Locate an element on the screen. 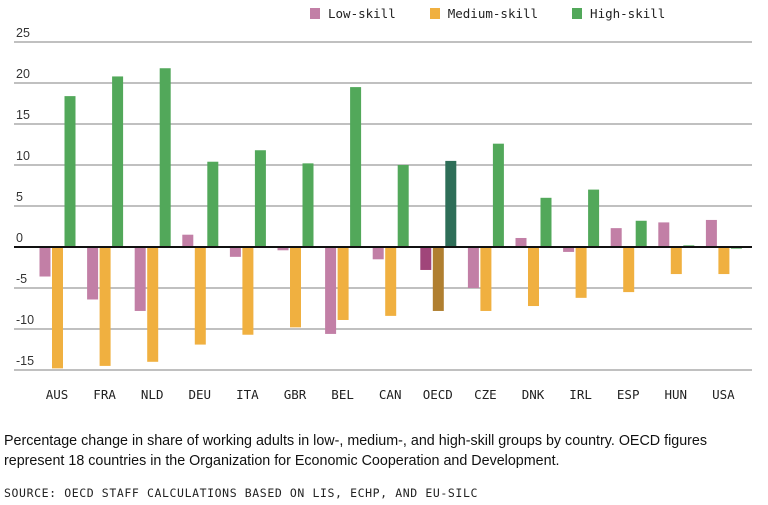 Image resolution: width=768 pixels, height=505 pixels. legend: Low-skill Medium-skill High-skill is located at coordinates (487, 13).